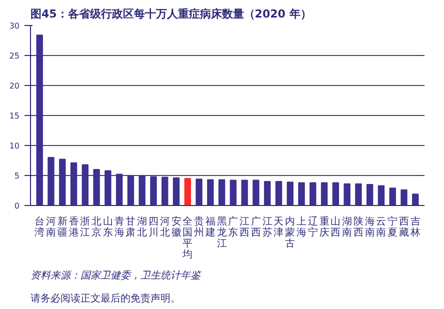  Describe the element at coordinates (347, 227) in the screenshot. I see `x-tick-label: 湖南` at that location.